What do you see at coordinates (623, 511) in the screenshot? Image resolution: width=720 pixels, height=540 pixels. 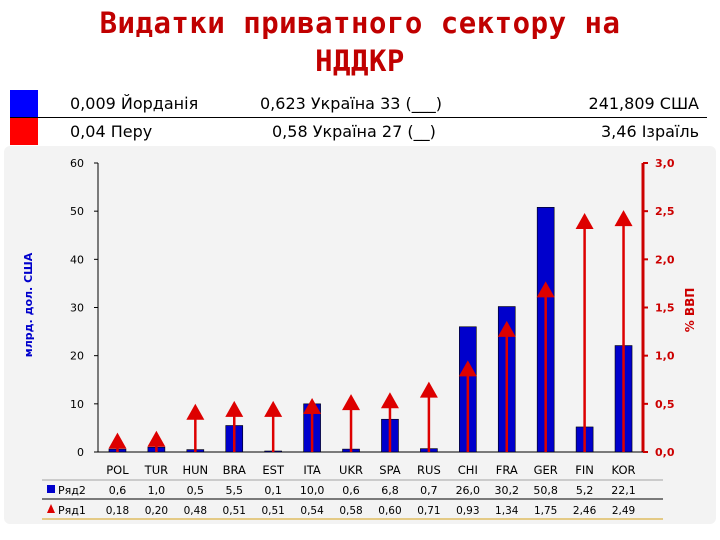 I see `data-label-arrow: 2,49` at bounding box center [623, 511].